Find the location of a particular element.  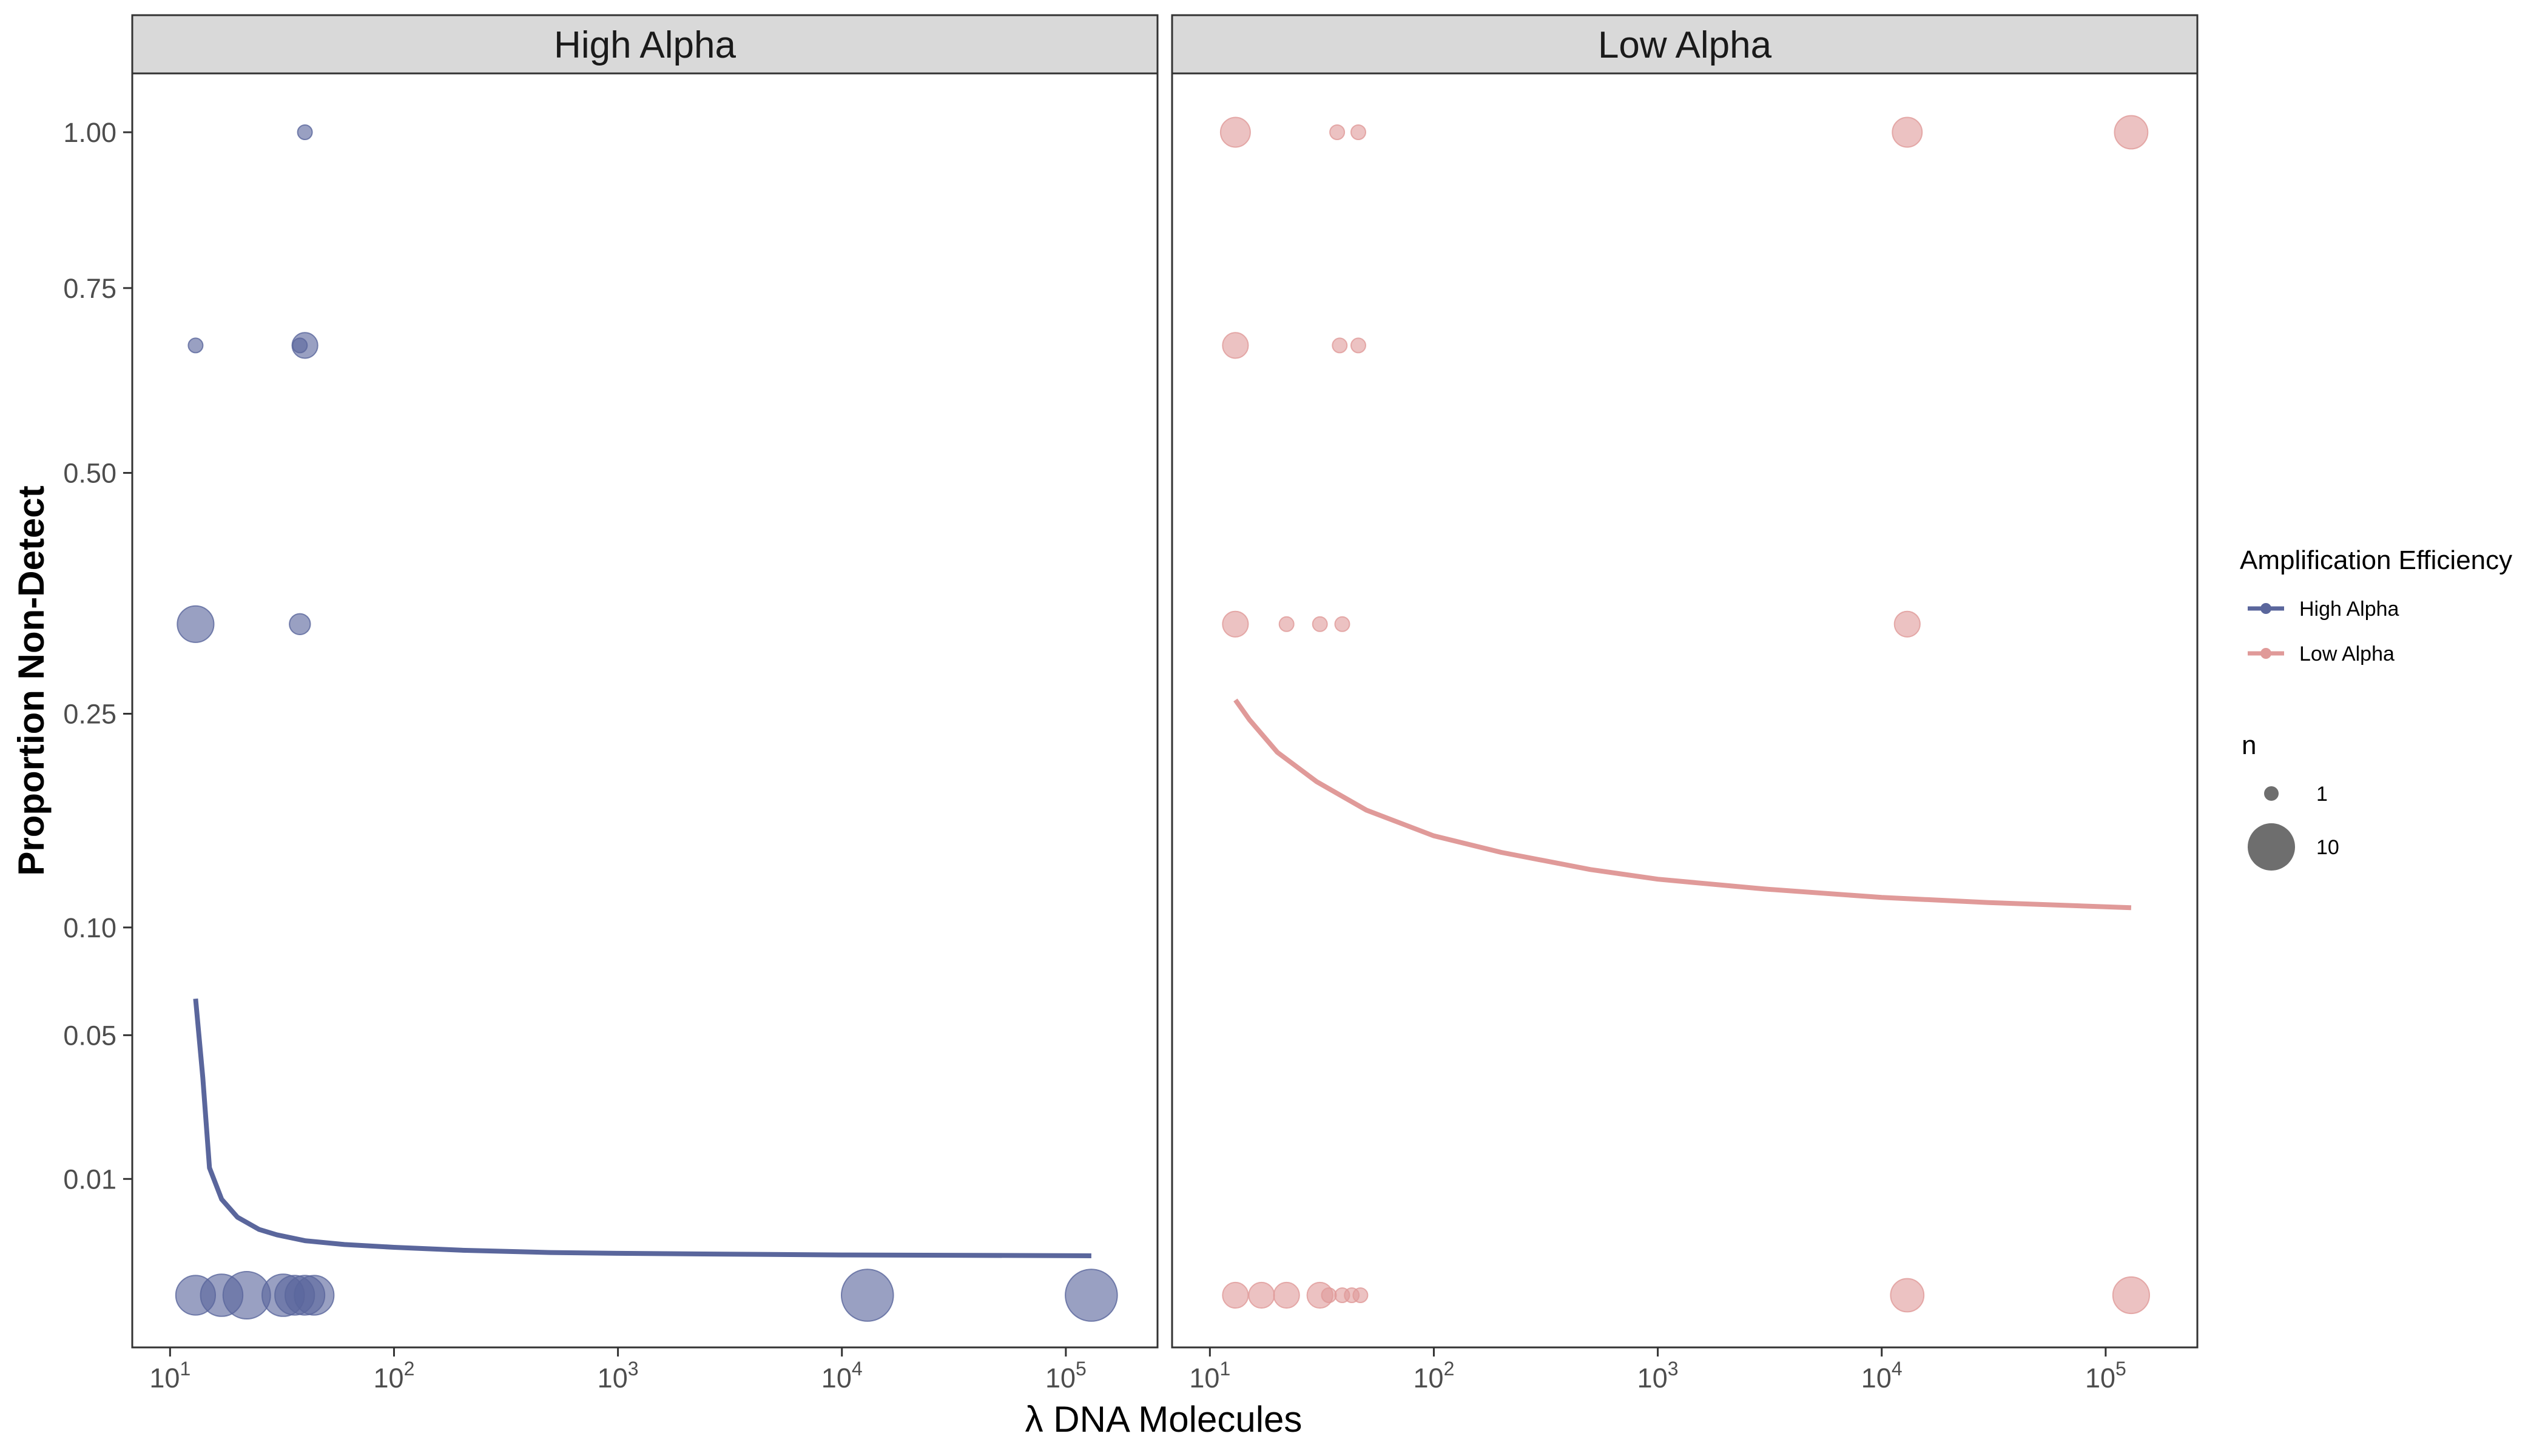

y-tick-label-2: 0.50 is located at coordinates (89, 472).